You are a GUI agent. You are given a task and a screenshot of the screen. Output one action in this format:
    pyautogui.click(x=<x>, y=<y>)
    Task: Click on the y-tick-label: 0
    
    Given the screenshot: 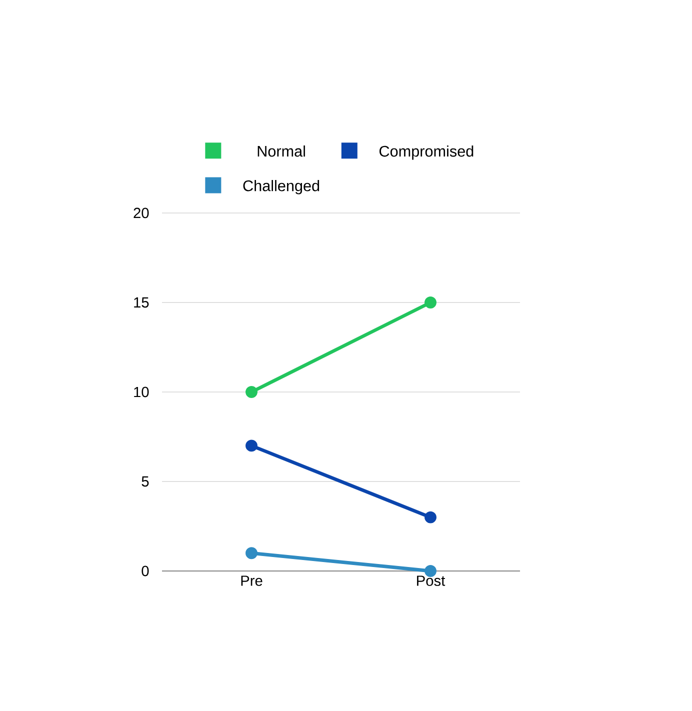 What is the action you would take?
    pyautogui.click(x=145, y=571)
    